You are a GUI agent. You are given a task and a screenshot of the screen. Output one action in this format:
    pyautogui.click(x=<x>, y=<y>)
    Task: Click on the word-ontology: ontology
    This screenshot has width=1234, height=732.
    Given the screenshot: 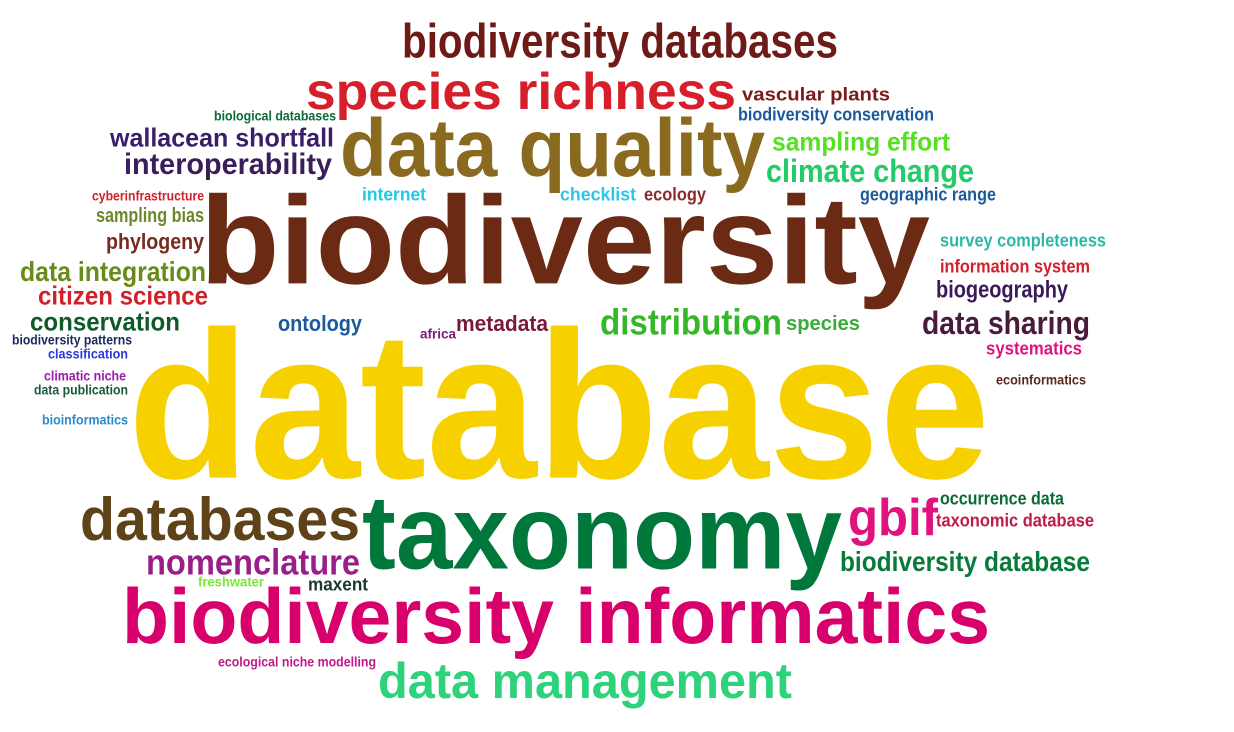 What is the action you would take?
    pyautogui.click(x=320, y=324)
    